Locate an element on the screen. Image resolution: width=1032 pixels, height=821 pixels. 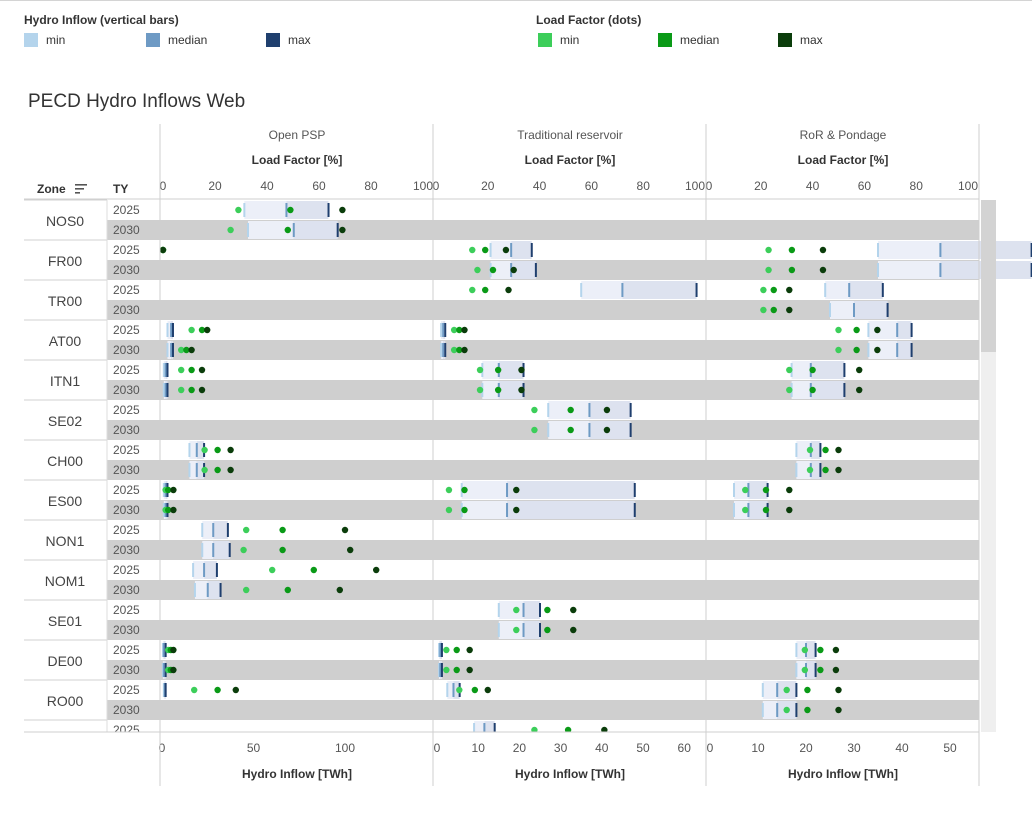
legend-label: max is located at coordinates (811, 40).